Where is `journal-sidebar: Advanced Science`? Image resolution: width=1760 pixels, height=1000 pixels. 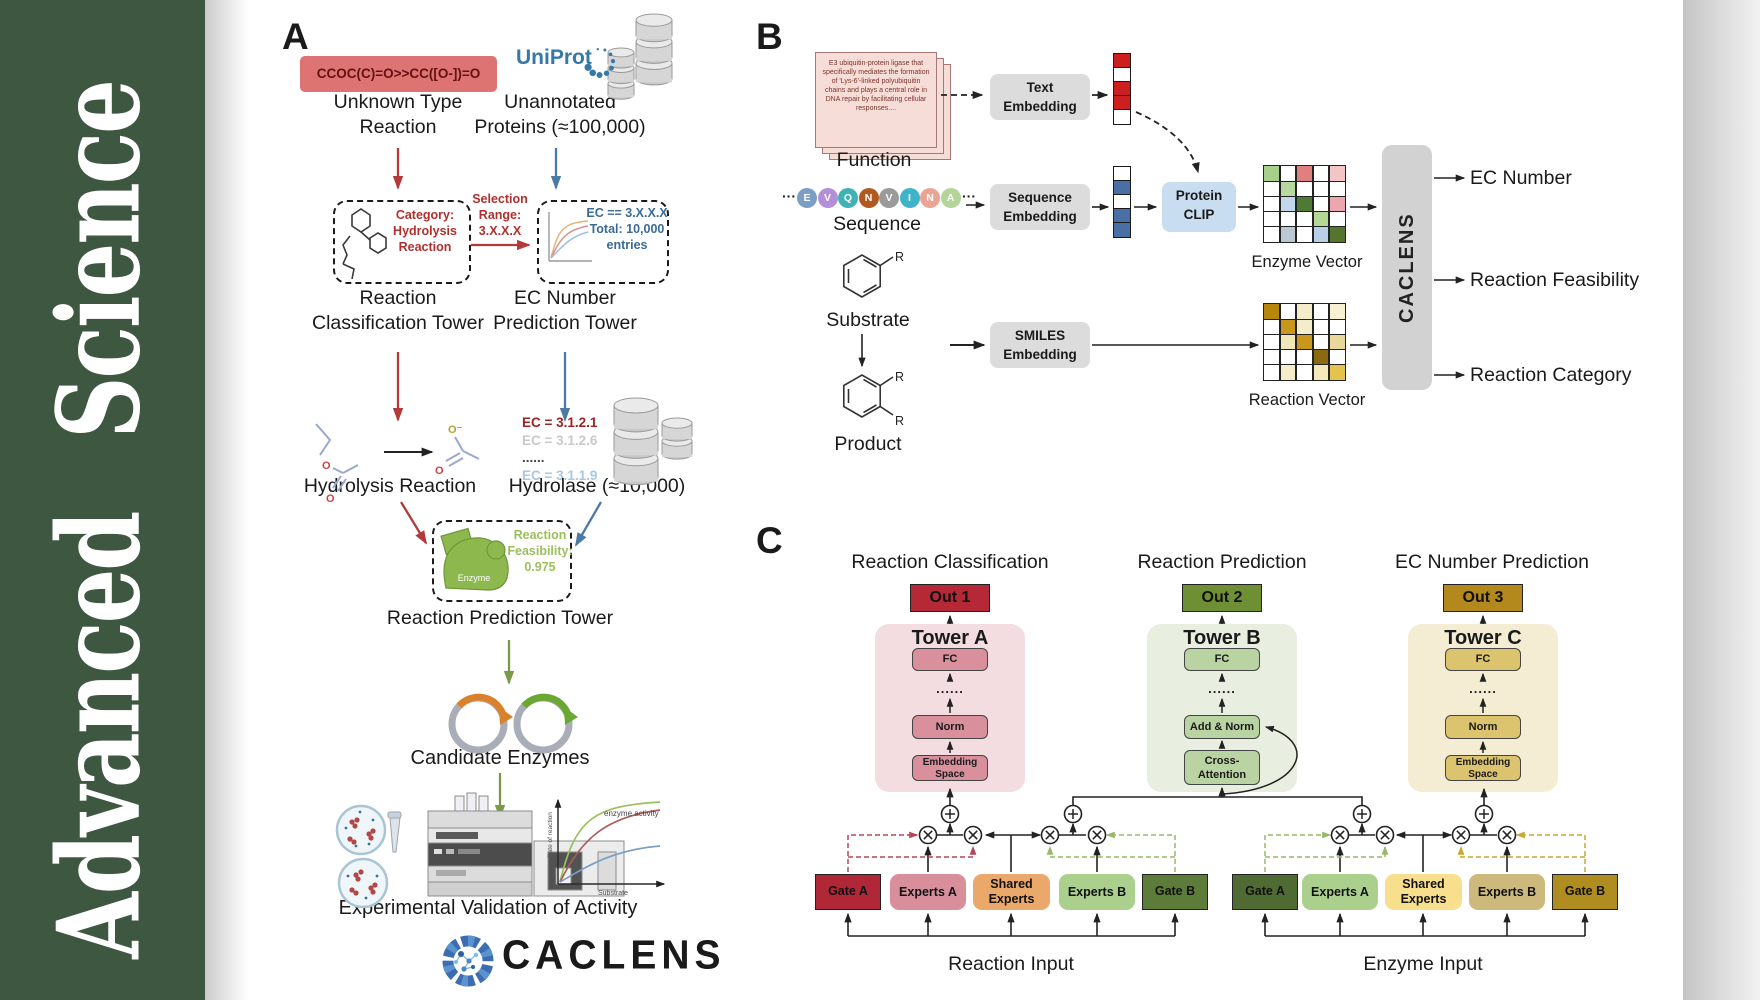 journal-sidebar: Advanced Science is located at coordinates (102, 500).